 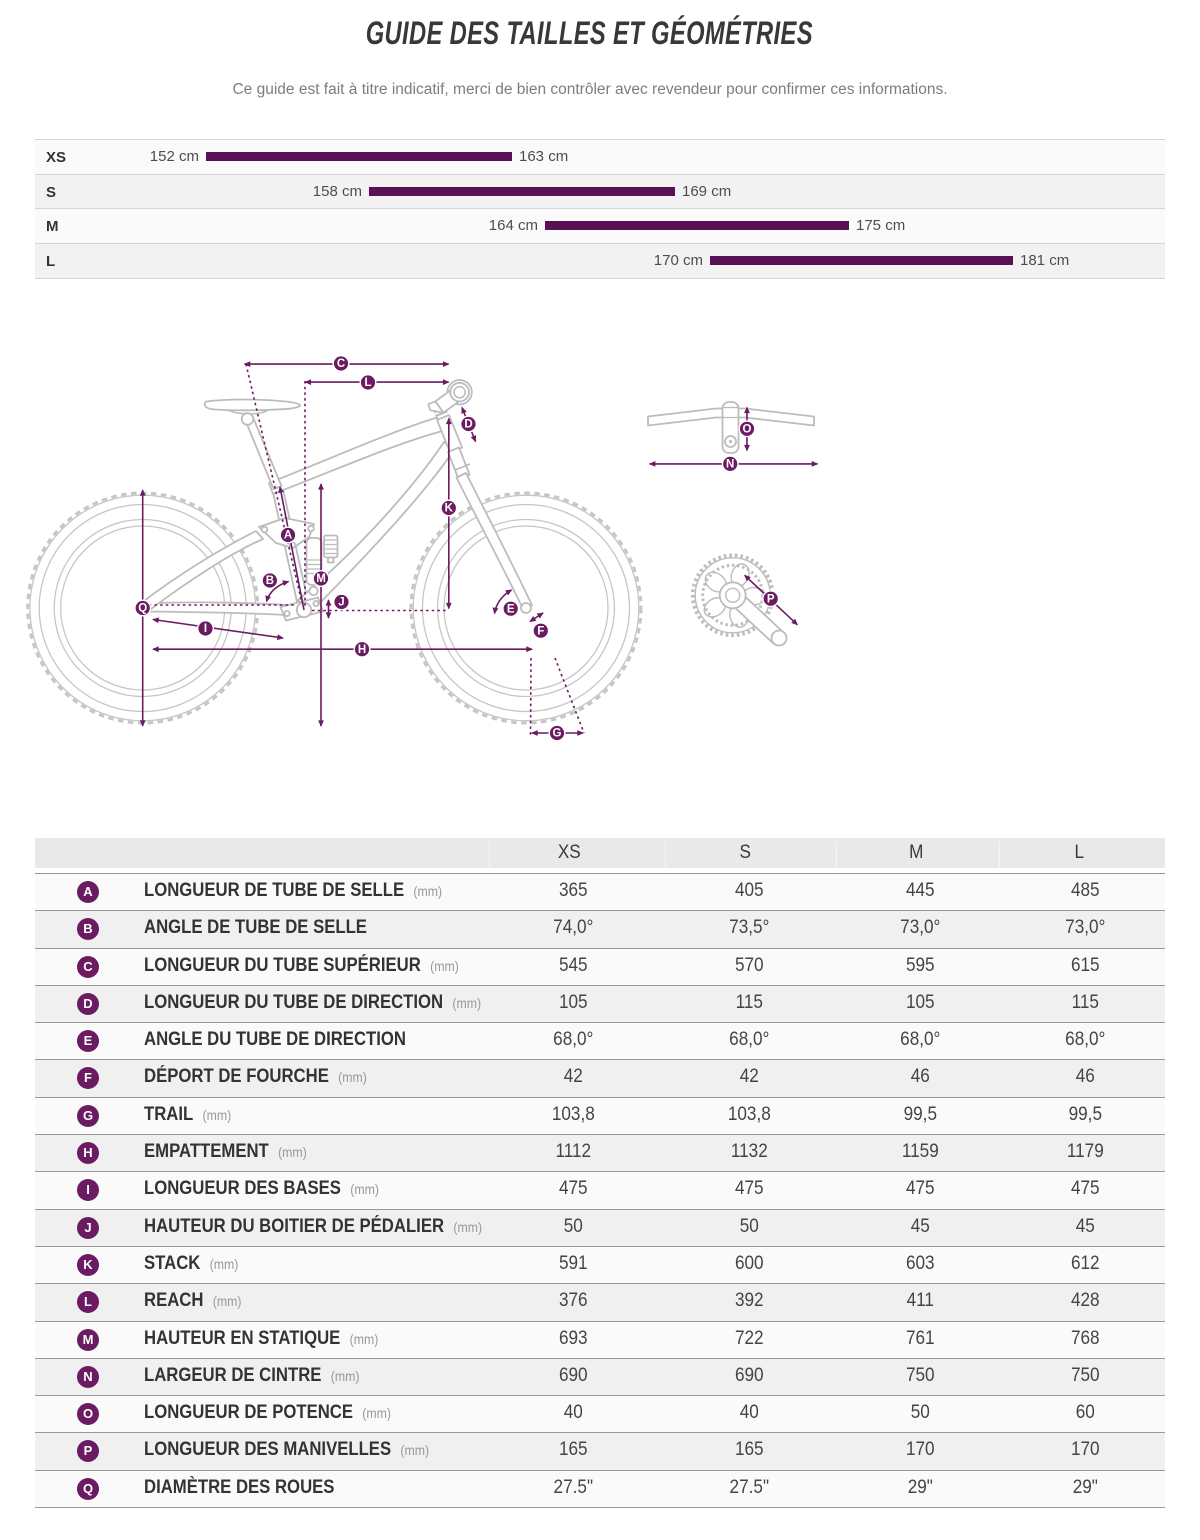 What do you see at coordinates (367, 383) in the screenshot?
I see `svg-text: L` at bounding box center [367, 383].